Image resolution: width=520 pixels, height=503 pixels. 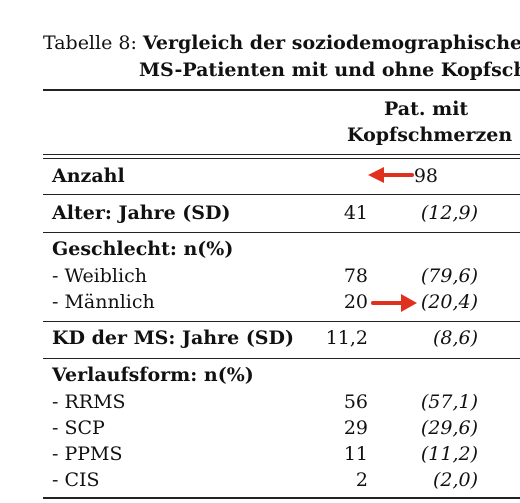 What do you see at coordinates (141, 213) in the screenshot?
I see `row-label: Alter: Jahre (SD)` at bounding box center [141, 213].